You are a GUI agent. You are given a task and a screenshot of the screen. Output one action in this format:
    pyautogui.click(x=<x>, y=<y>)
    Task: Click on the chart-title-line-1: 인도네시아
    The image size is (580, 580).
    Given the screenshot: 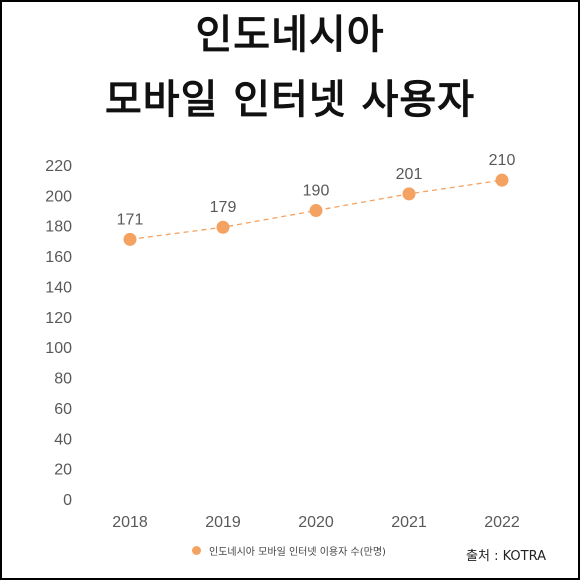 What is the action you would take?
    pyautogui.click(x=290, y=35)
    